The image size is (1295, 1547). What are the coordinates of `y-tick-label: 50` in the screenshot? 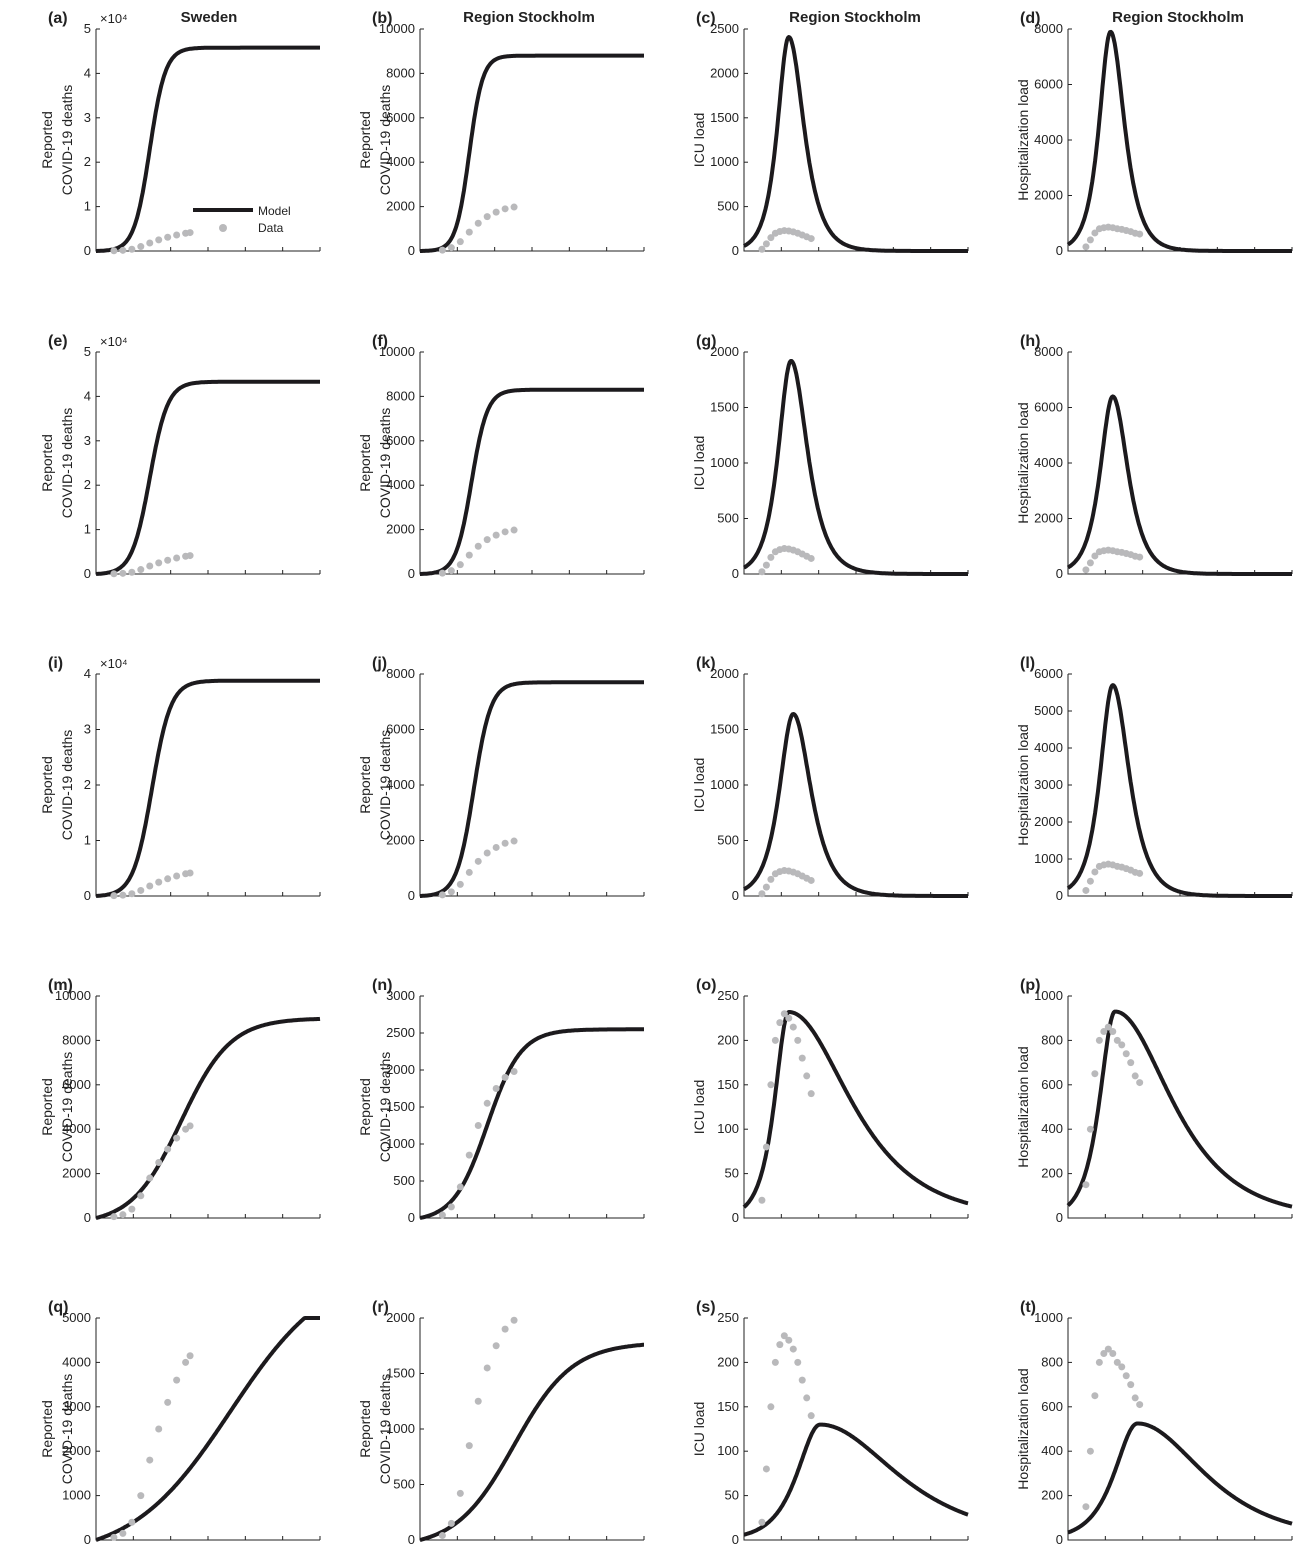 It's located at (732, 1173).